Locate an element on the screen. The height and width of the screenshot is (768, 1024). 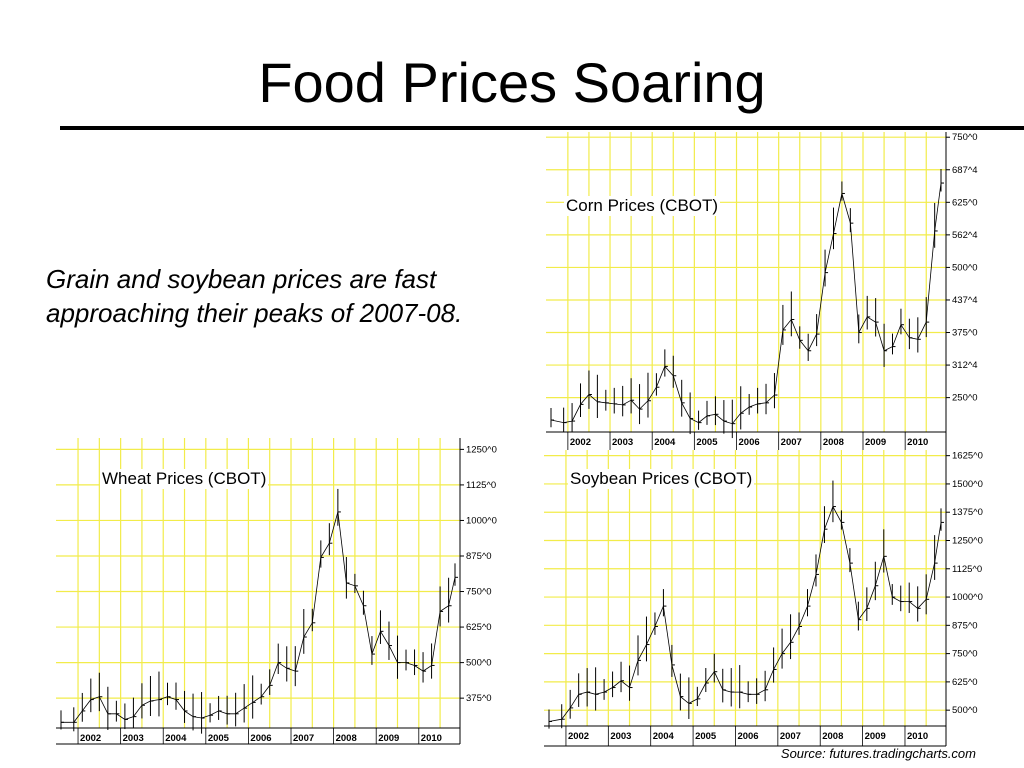
soybean-chart-label: Soybean Prices (CBOT) is located at coordinates (661, 479).